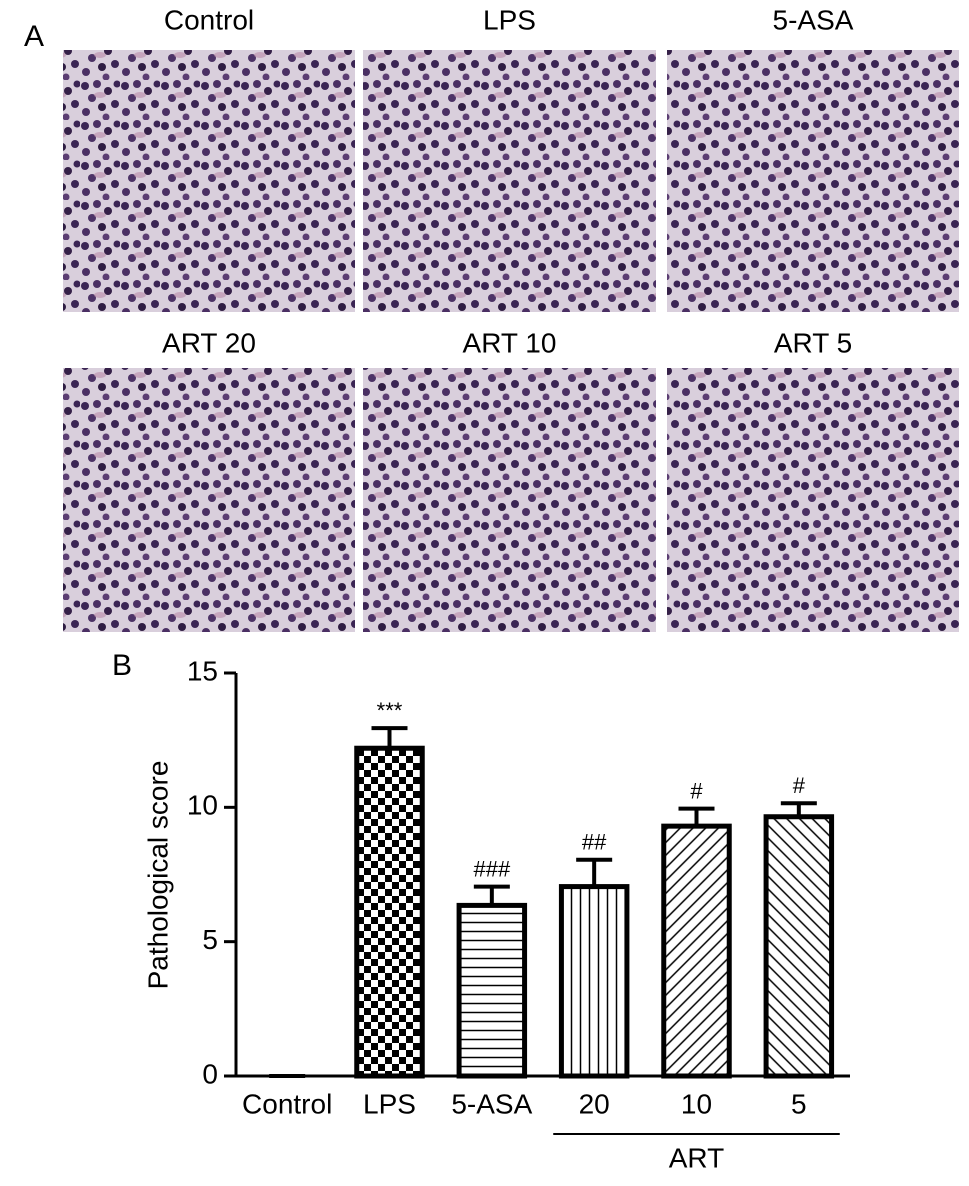 This screenshot has width=969, height=1186. Describe the element at coordinates (510, 342) in the screenshot. I see `image-label: ART 10` at that location.